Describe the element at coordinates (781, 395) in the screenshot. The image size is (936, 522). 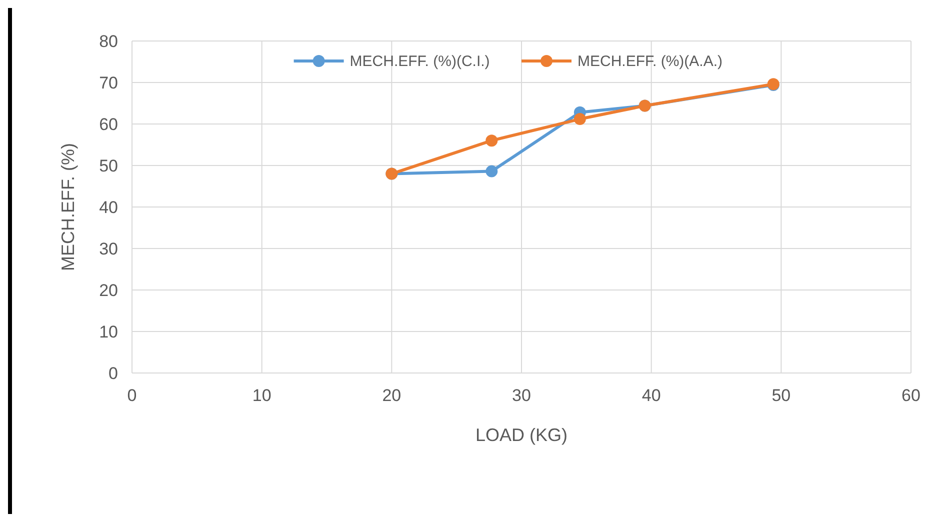
I see `x-tick-label: 50` at that location.